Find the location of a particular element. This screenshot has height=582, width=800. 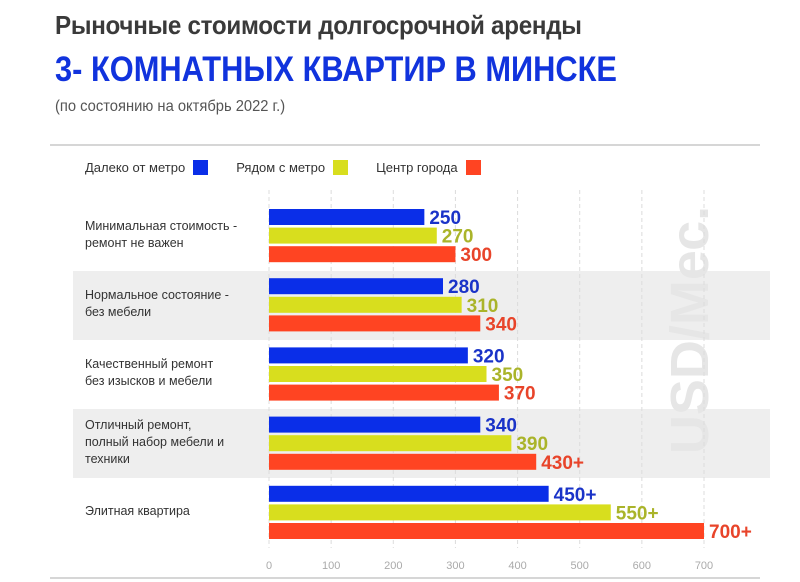

data-label: 550+ is located at coordinates (637, 513).